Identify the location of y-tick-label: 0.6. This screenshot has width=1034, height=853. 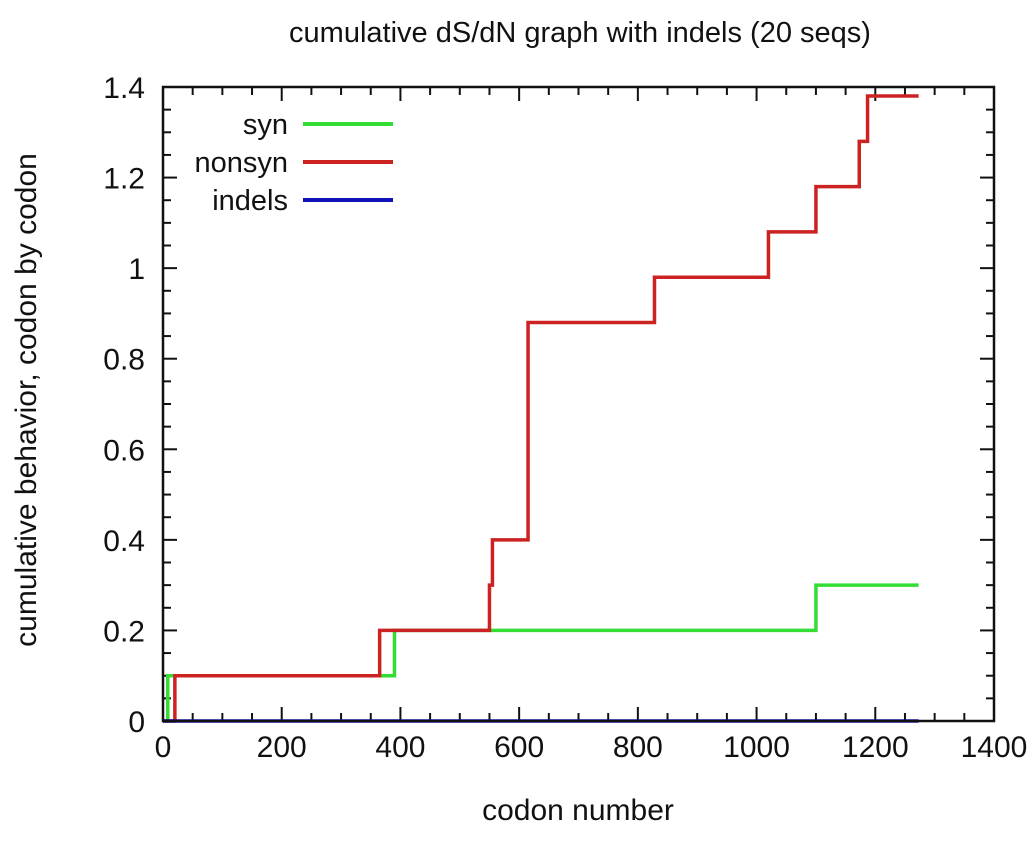
(124, 450).